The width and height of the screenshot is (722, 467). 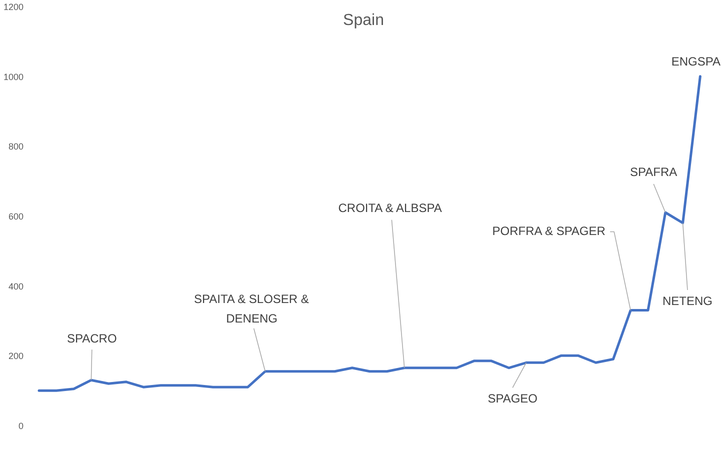 What do you see at coordinates (654, 172) in the screenshot?
I see `annotation: SPAFRA` at bounding box center [654, 172].